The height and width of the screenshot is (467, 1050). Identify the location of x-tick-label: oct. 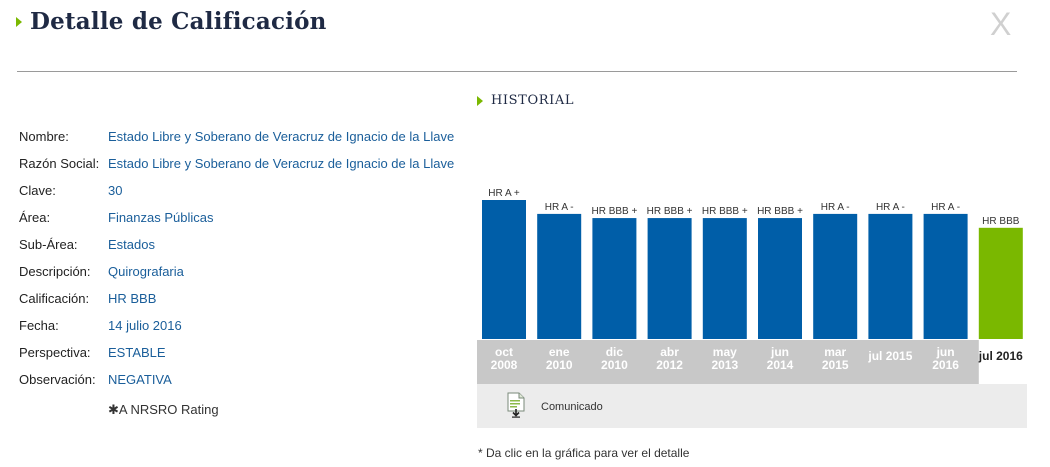
(504, 352).